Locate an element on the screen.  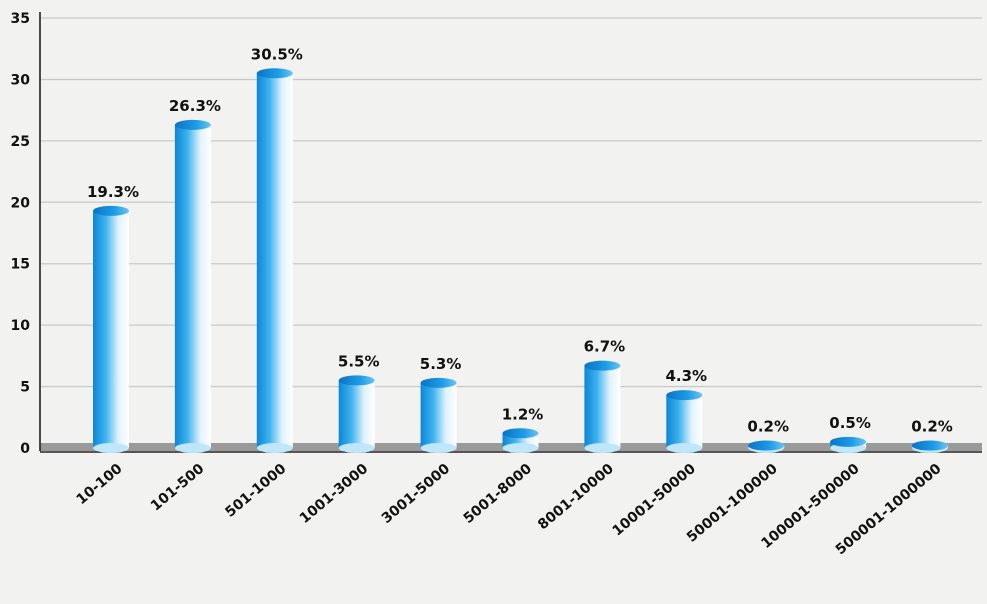
x-tick-label: 1001-3000 is located at coordinates (334, 494).